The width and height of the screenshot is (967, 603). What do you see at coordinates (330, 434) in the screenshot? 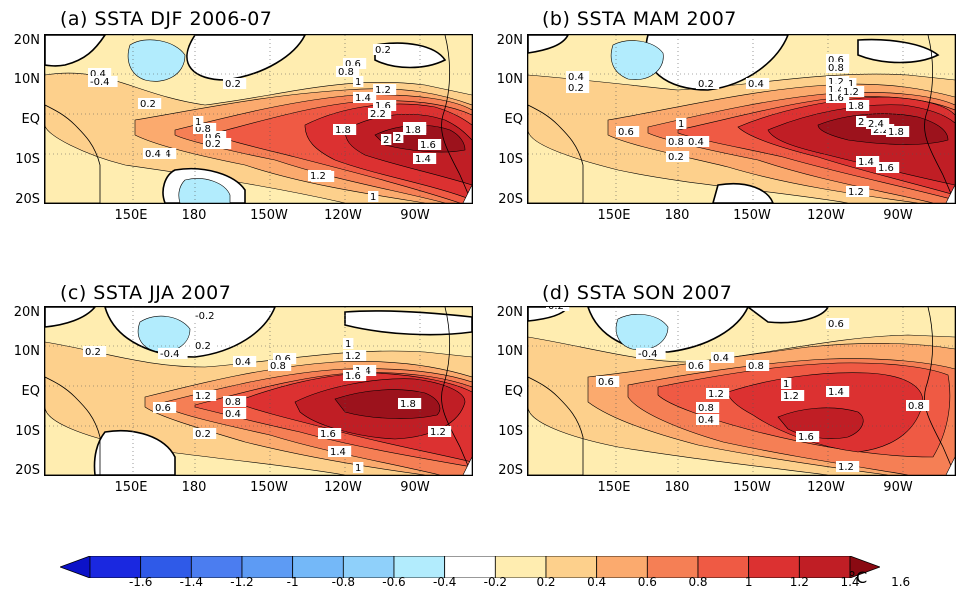
I see `contour-label: 1.6` at bounding box center [330, 434].